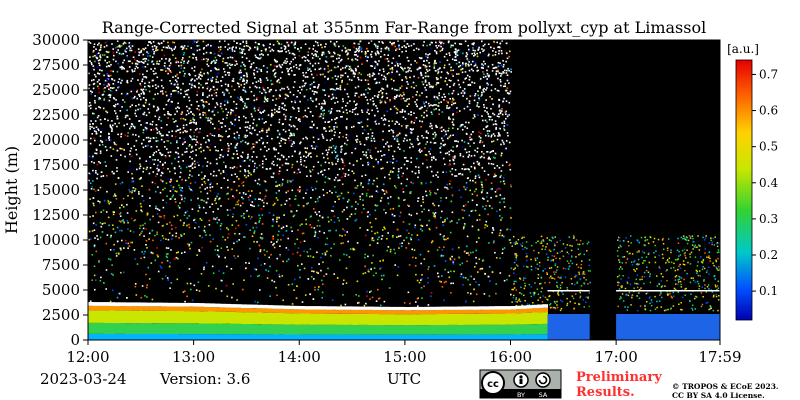 The width and height of the screenshot is (800, 400). I want to click on x-tick-label: 12:00, so click(87, 357).